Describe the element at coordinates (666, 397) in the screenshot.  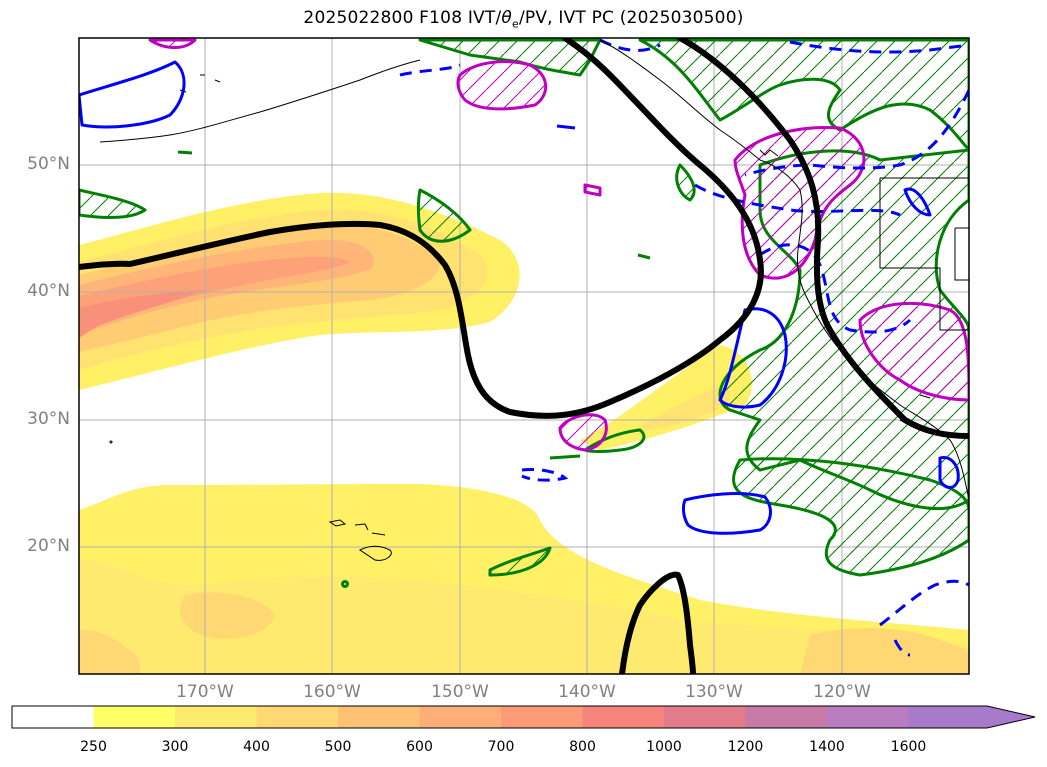
I see `ivt-250-shading-central` at that location.